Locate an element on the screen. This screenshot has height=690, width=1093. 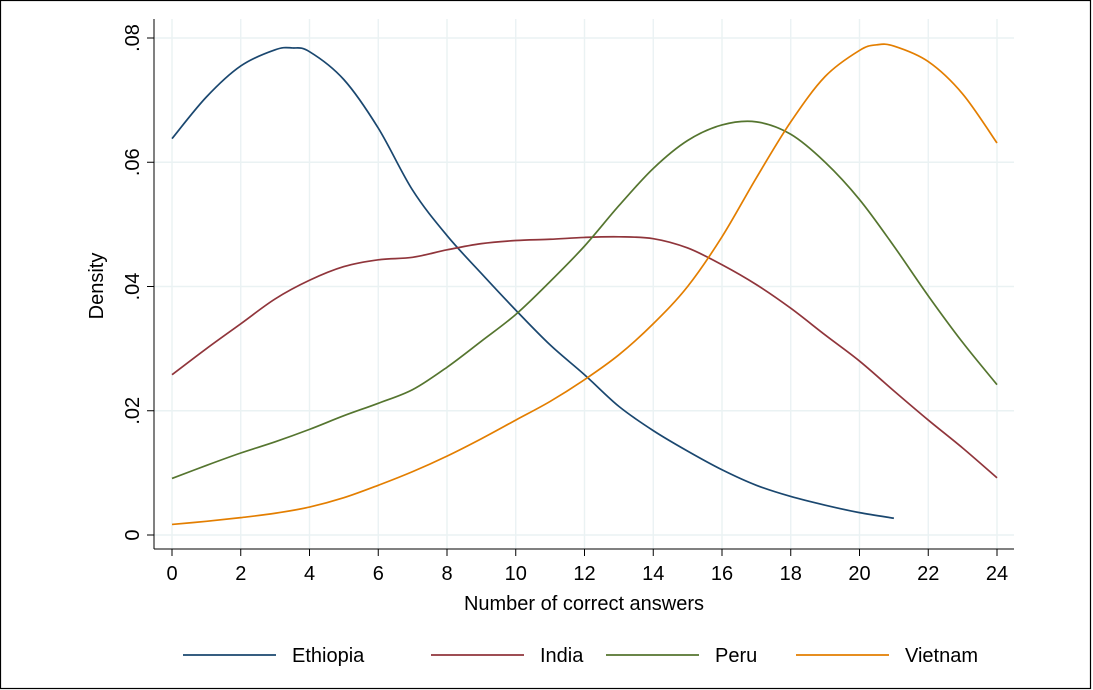
legend-item-ethiopia: Ethiopia is located at coordinates (274, 656).